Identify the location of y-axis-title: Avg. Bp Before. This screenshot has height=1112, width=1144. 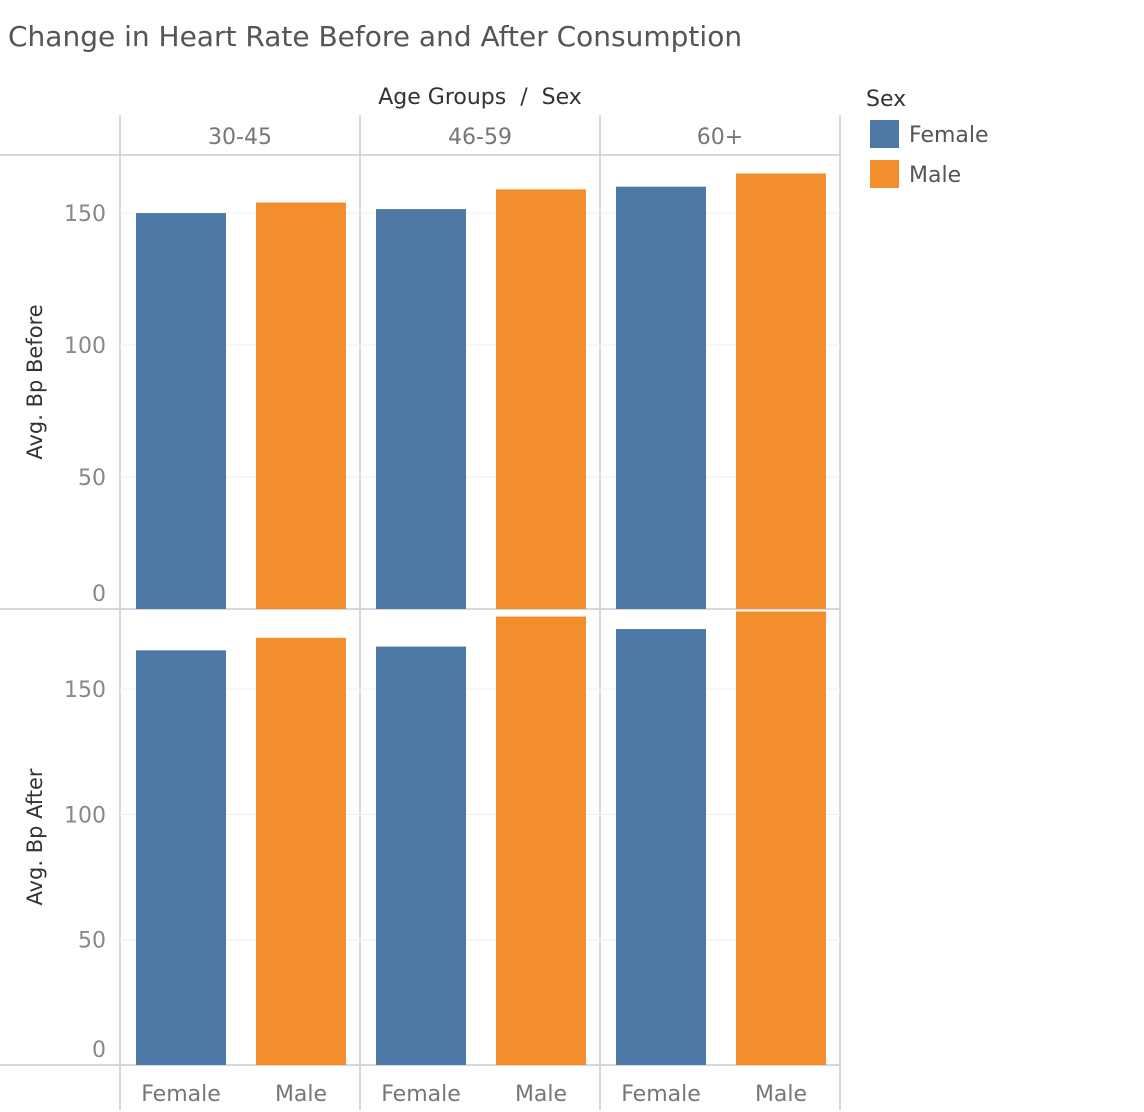
(35, 381).